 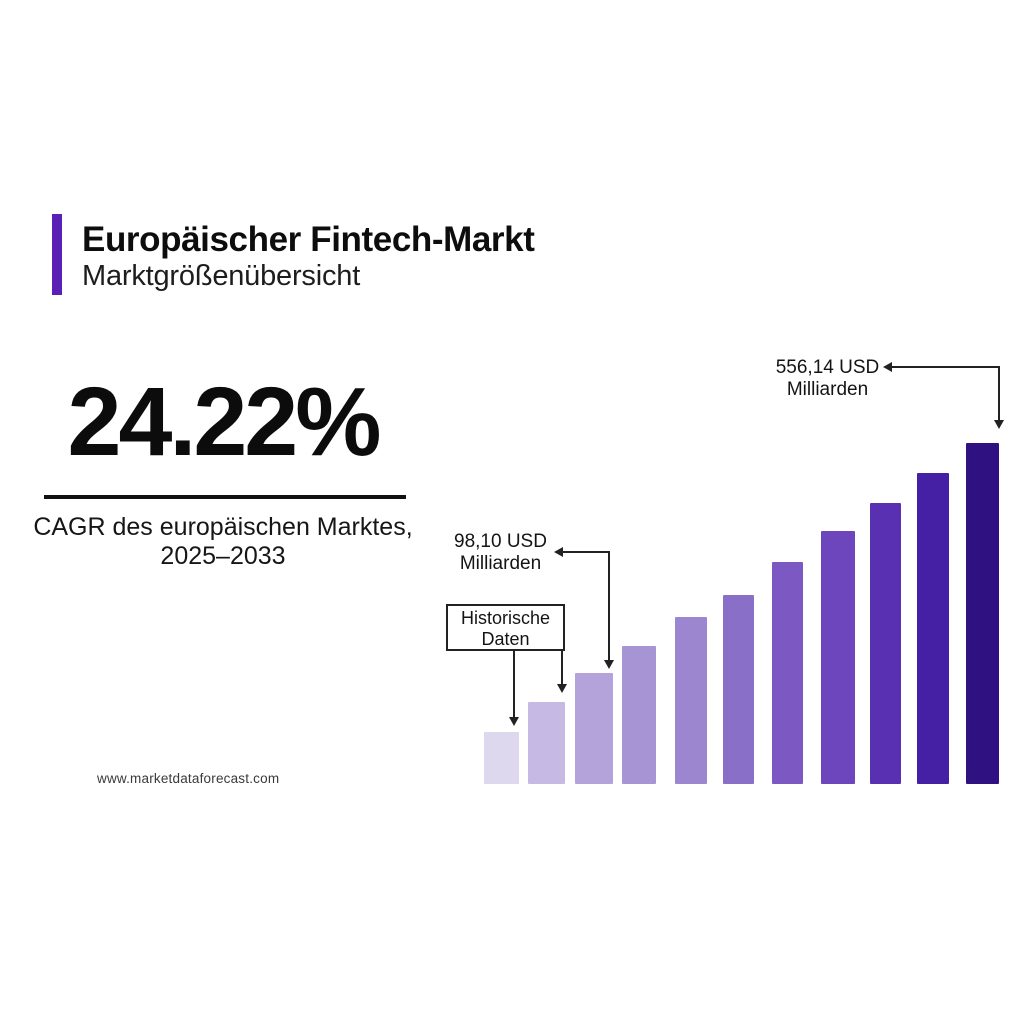 What do you see at coordinates (221, 276) in the screenshot?
I see `page-subtitle: Marktgrößenübersicht` at bounding box center [221, 276].